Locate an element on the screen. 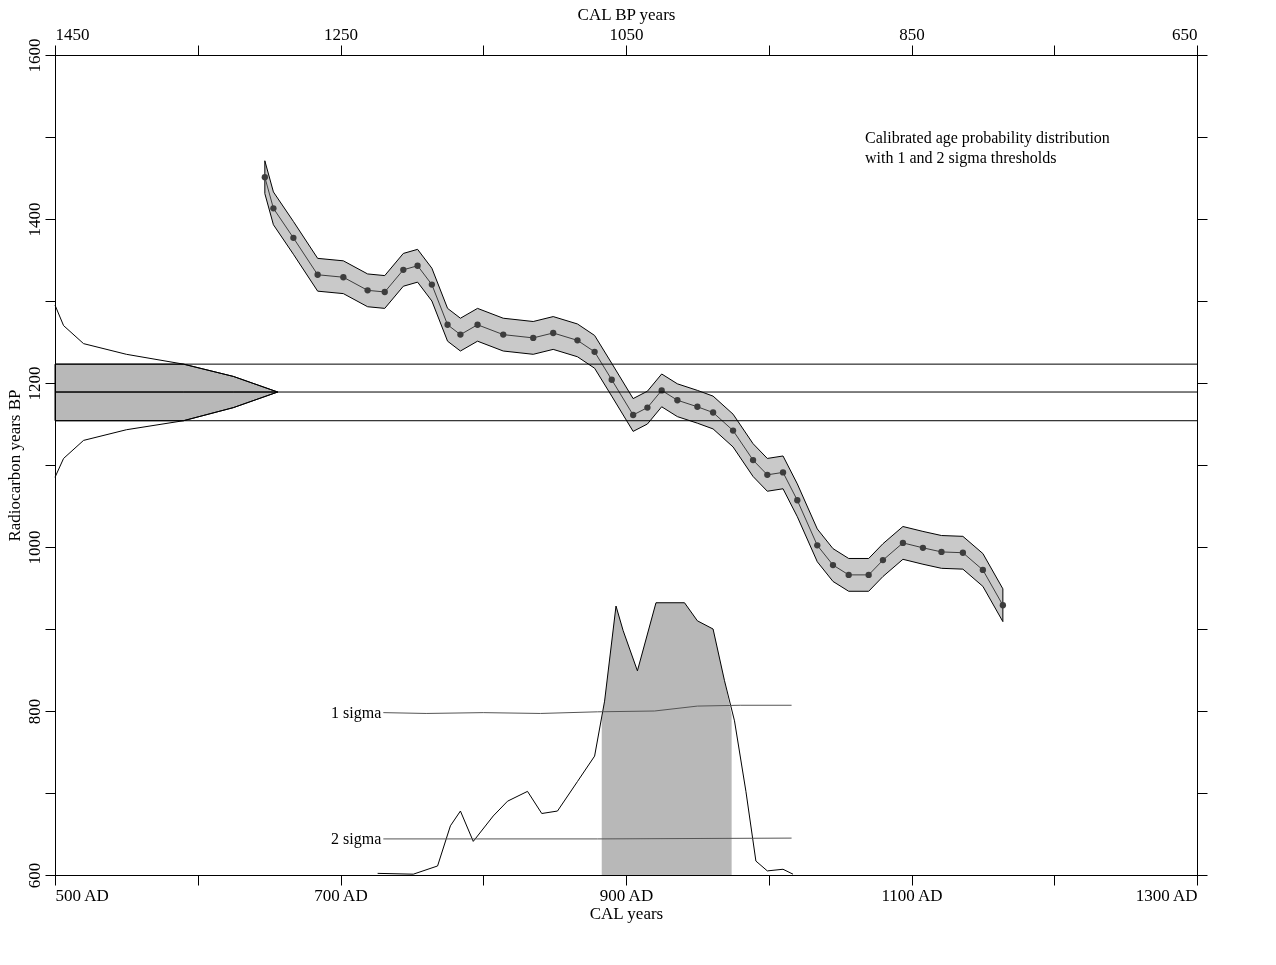 This screenshot has width=1276, height=965. y-tick-label: 1600 is located at coordinates (34, 55).